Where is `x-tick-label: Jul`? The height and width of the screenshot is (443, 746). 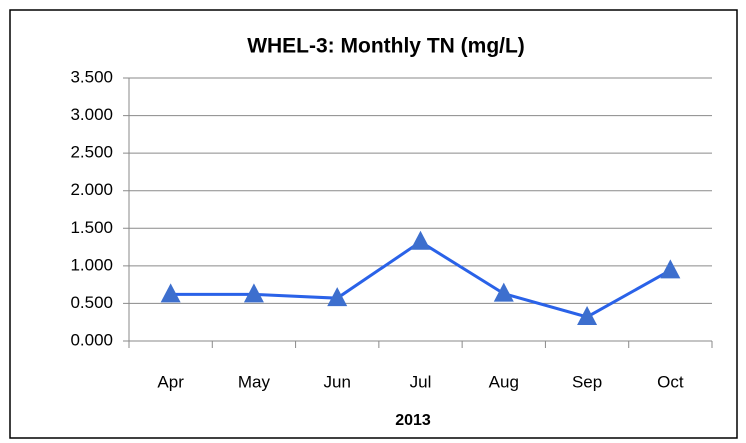
x-tick-label: Jul is located at coordinates (421, 381).